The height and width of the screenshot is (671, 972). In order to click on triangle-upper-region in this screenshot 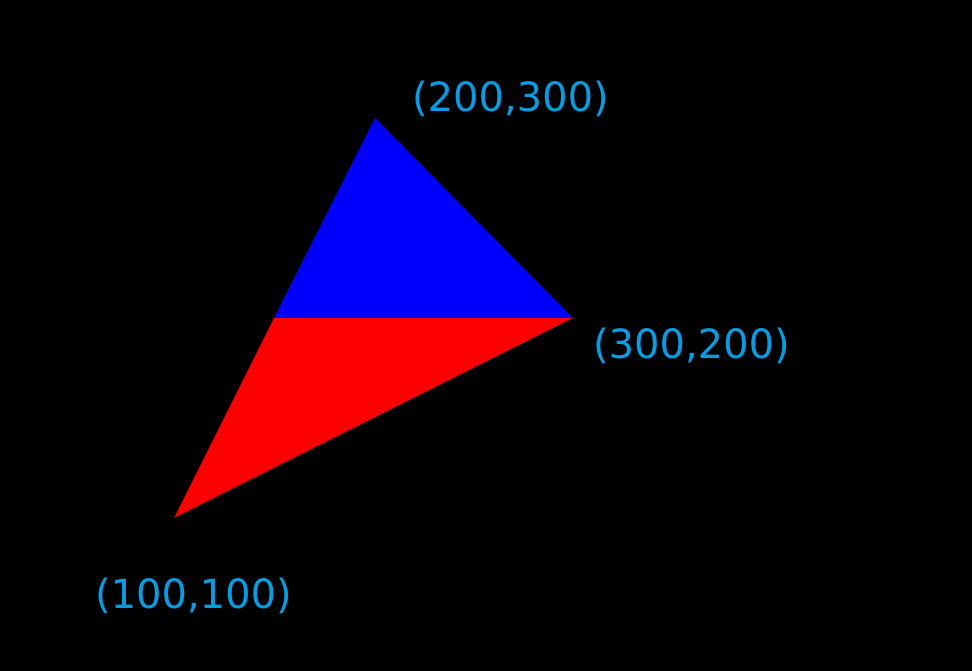, I will do `click(423, 218)`.